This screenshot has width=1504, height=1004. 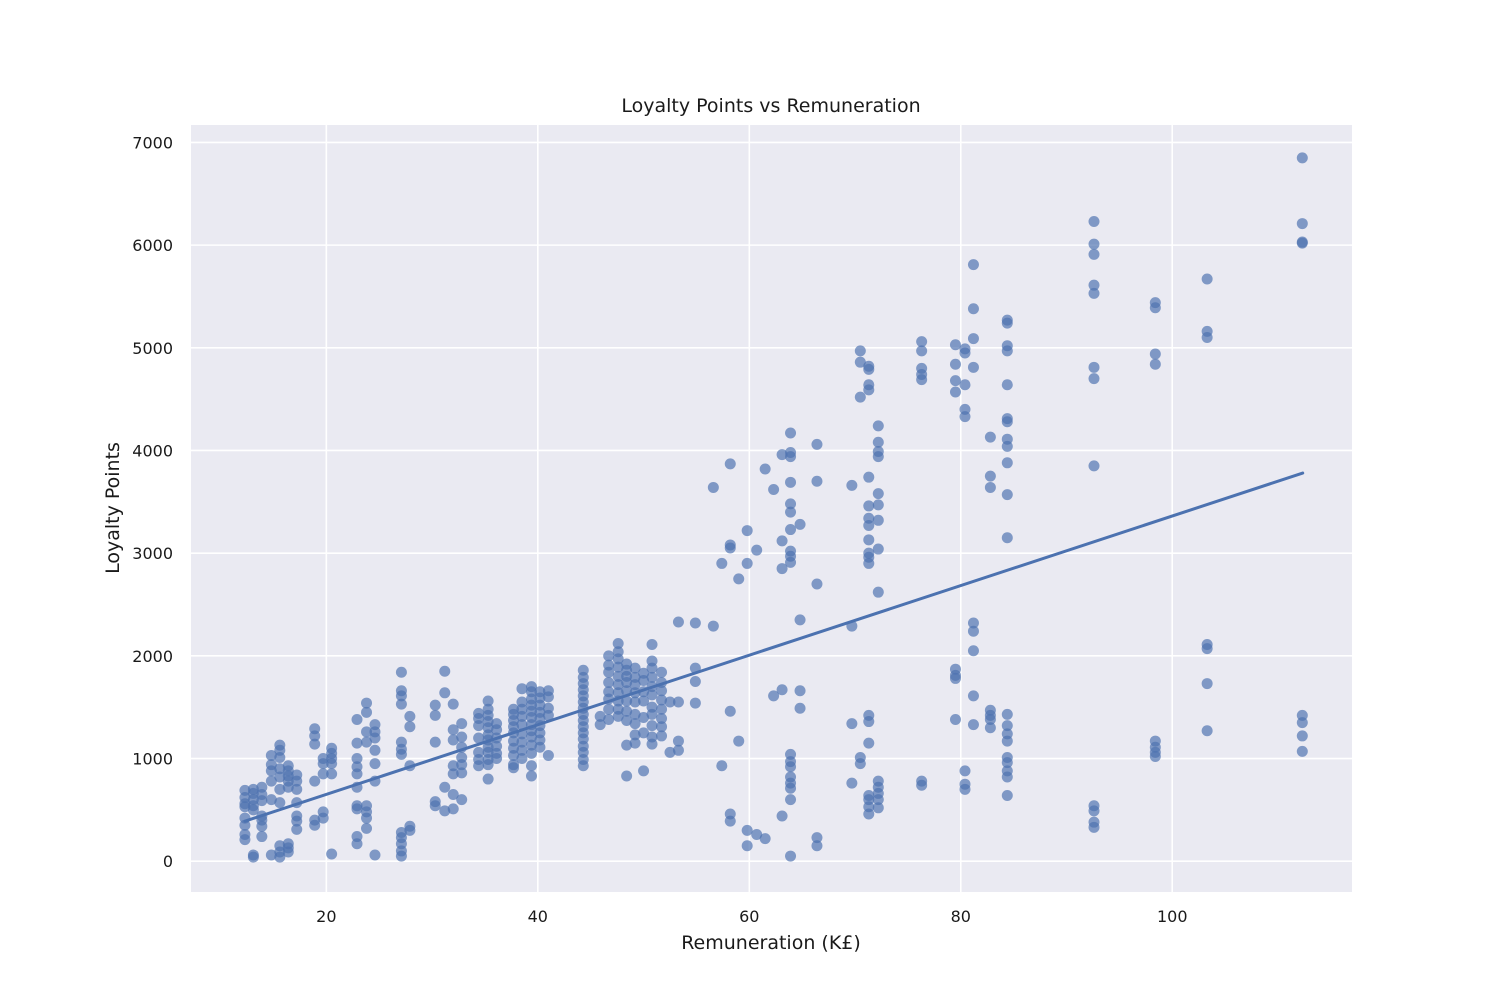 I want to click on y-tick-label: 2000, so click(x=152, y=656).